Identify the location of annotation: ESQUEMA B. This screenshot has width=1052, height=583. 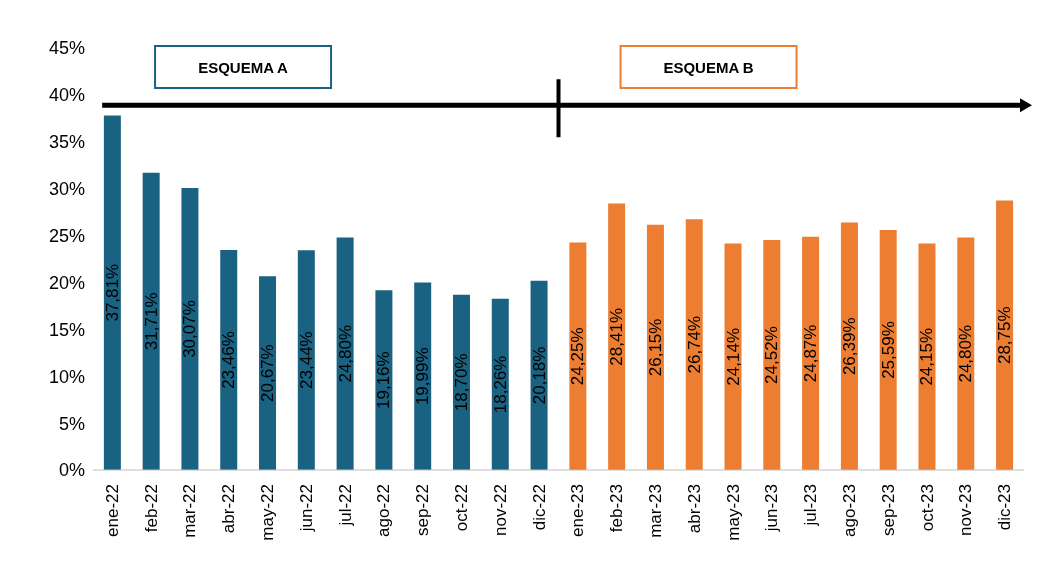
(708, 67).